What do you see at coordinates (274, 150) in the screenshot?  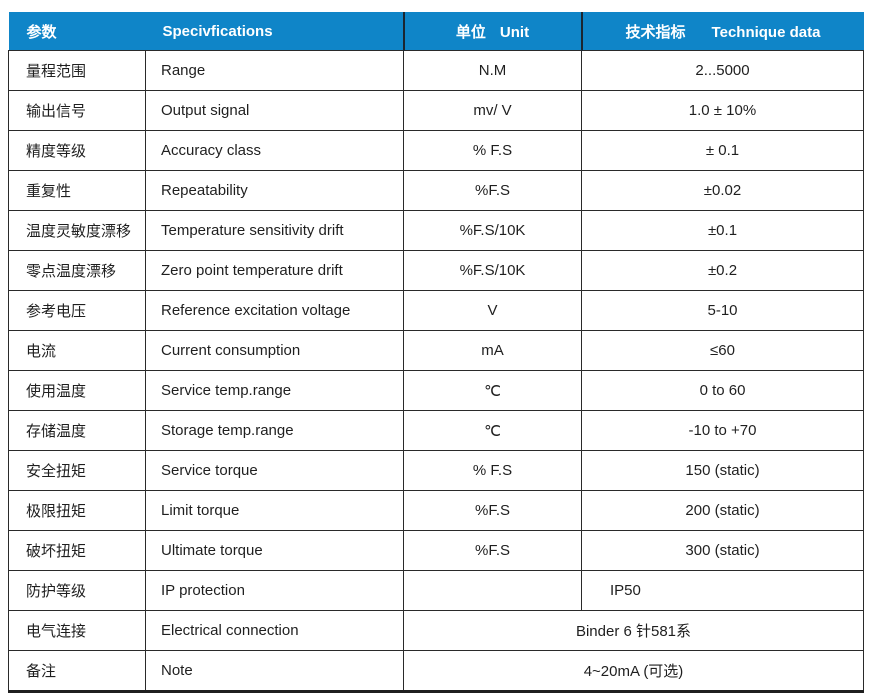 I see `spec-cell: Accuracy class` at bounding box center [274, 150].